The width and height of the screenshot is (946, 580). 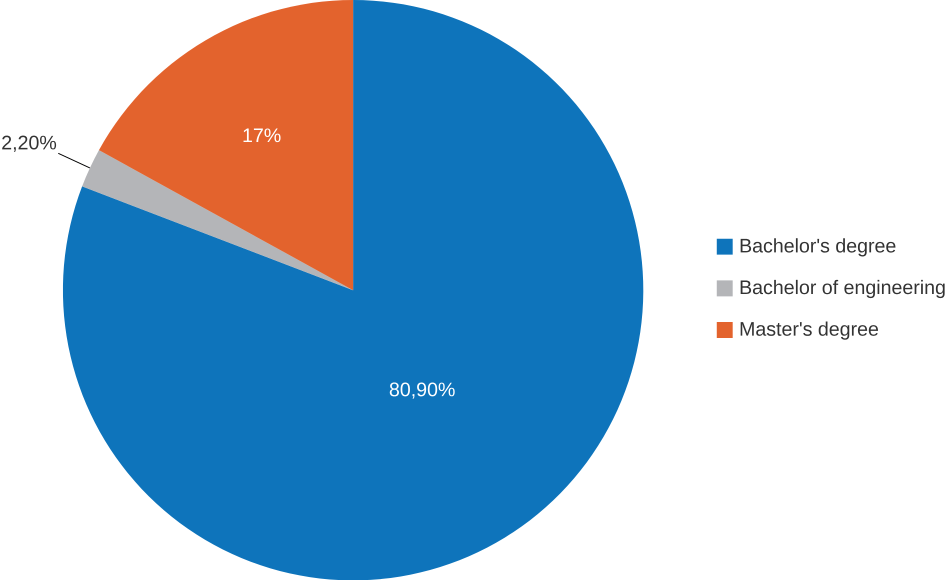 I want to click on legend-label: Bachelor of engineering, so click(x=842, y=289).